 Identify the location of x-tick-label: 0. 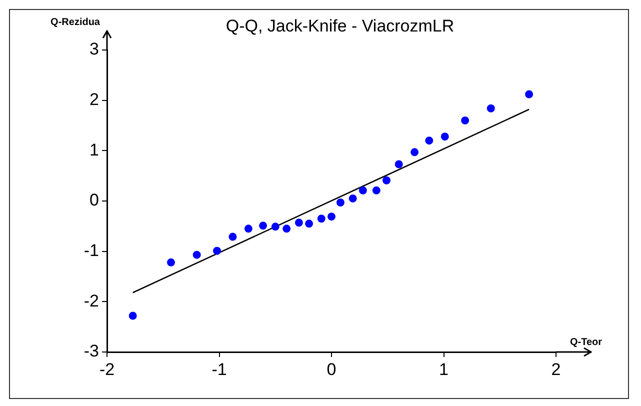
(331, 369).